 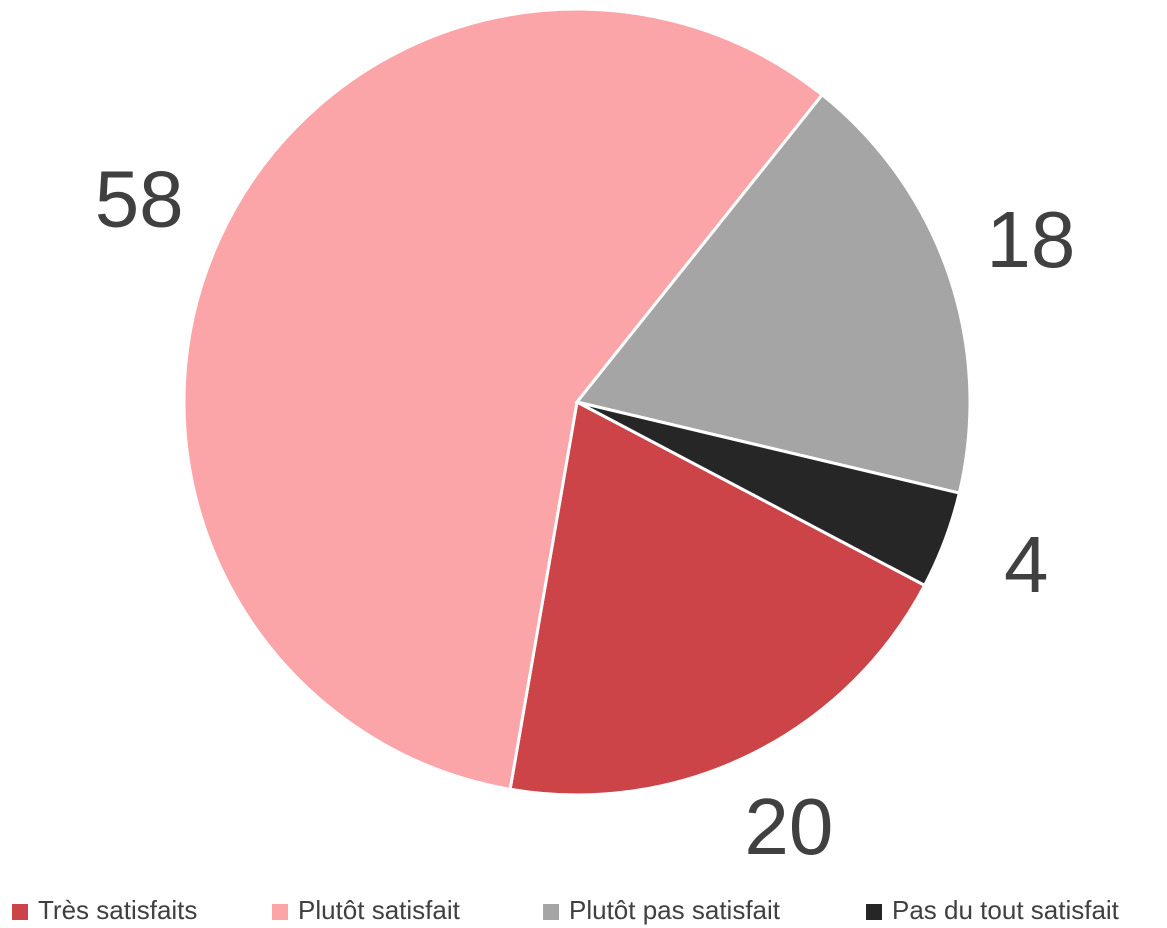 What do you see at coordinates (675, 910) in the screenshot?
I see `legend-label: Plutôt pas satisfait` at bounding box center [675, 910].